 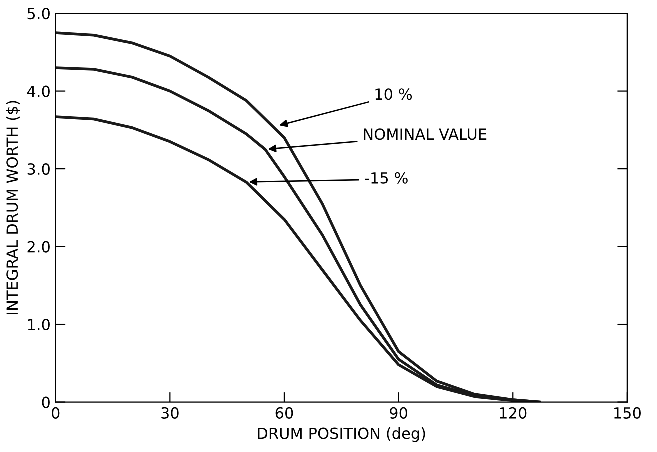 I want to click on annotation: 10 %, so click(x=394, y=94).